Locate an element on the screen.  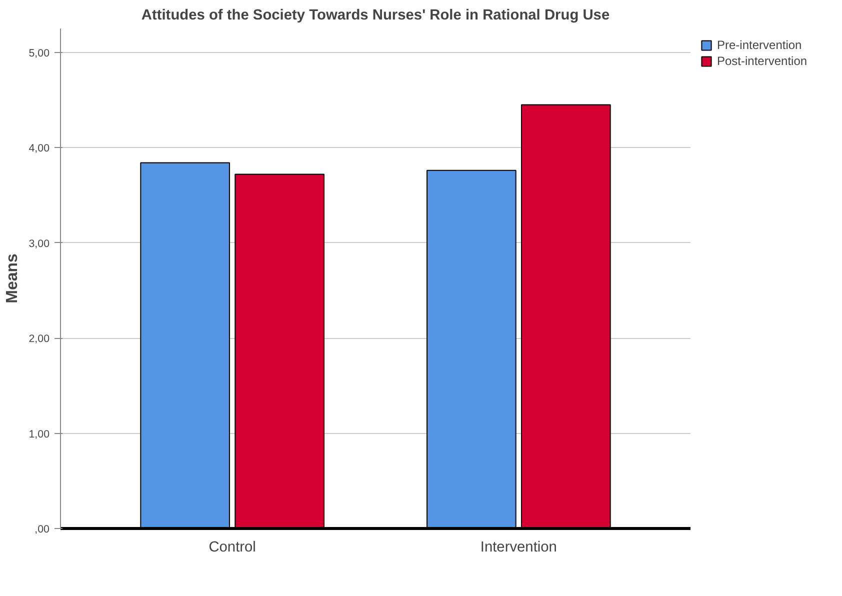
x-tick-label: Intervention is located at coordinates (518, 548).